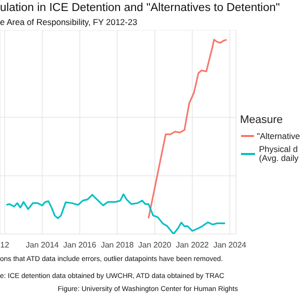 This screenshot has width=300, height=300. I want to click on legend-label: Physical d (Avg. daily, so click(279, 153).